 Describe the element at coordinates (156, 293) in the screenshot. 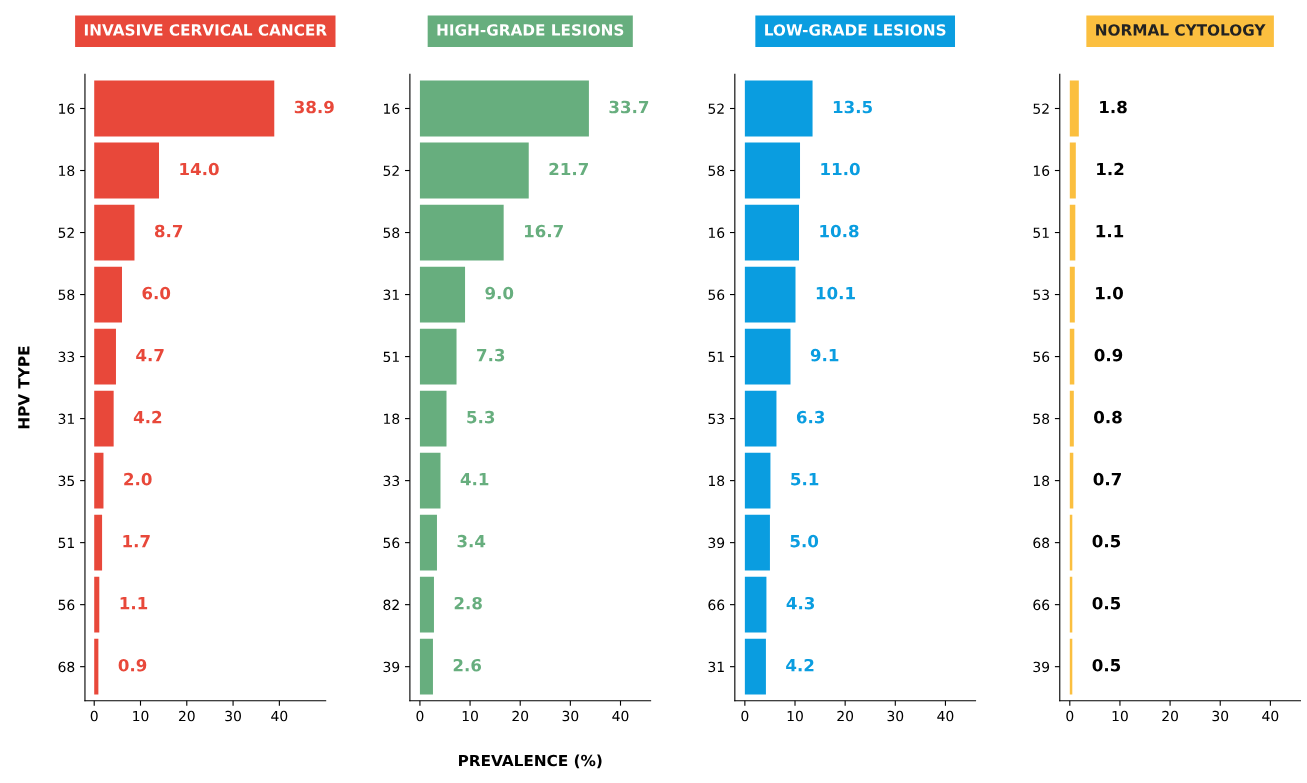

I see `data-label: 6.0` at that location.